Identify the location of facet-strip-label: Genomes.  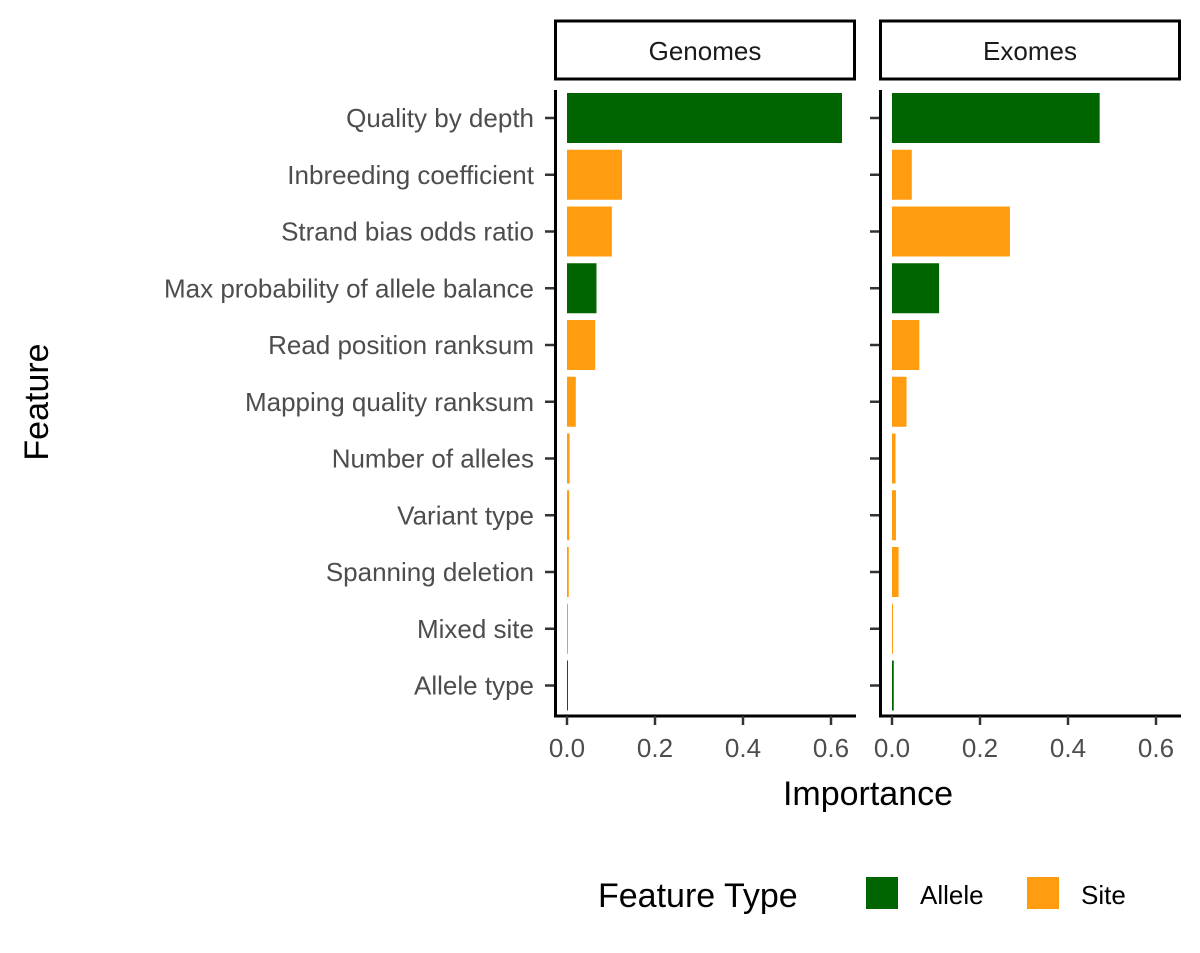
(705, 51).